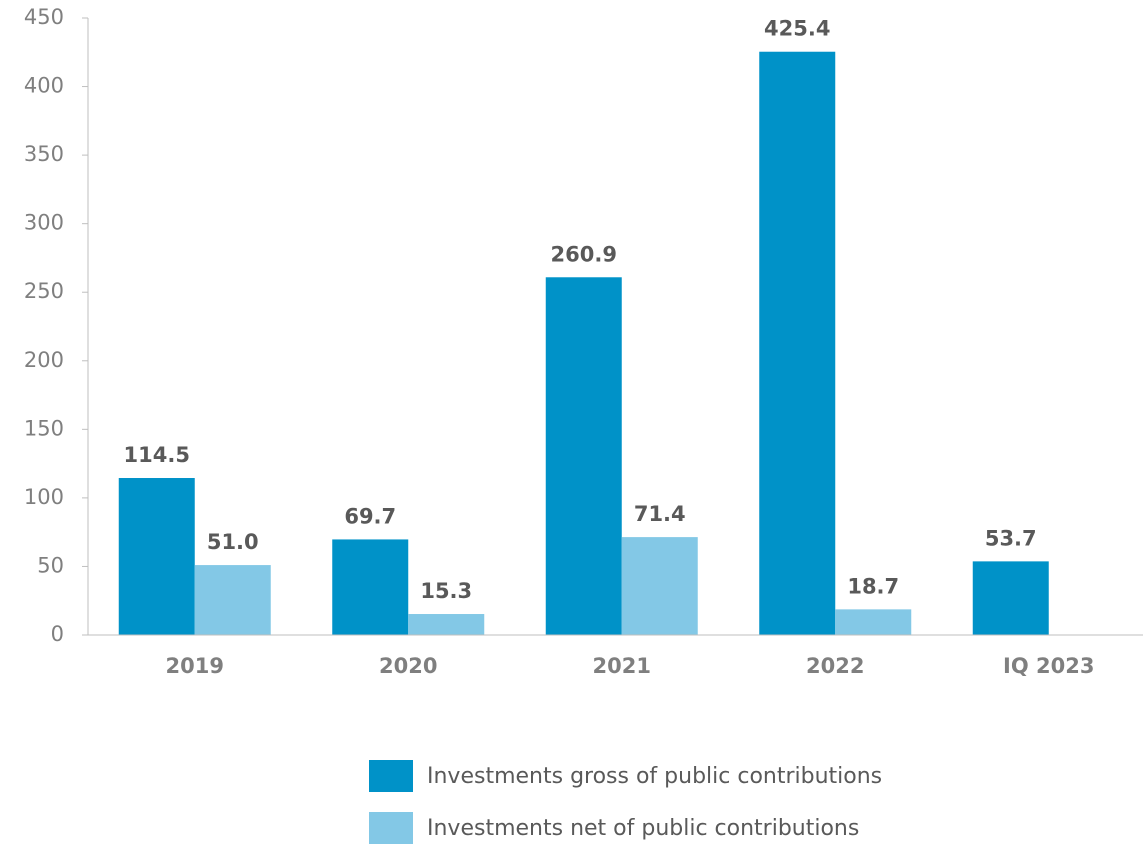 This screenshot has height=844, width=1143. What do you see at coordinates (797, 29) in the screenshot?
I see `data-label: 425.4` at bounding box center [797, 29].